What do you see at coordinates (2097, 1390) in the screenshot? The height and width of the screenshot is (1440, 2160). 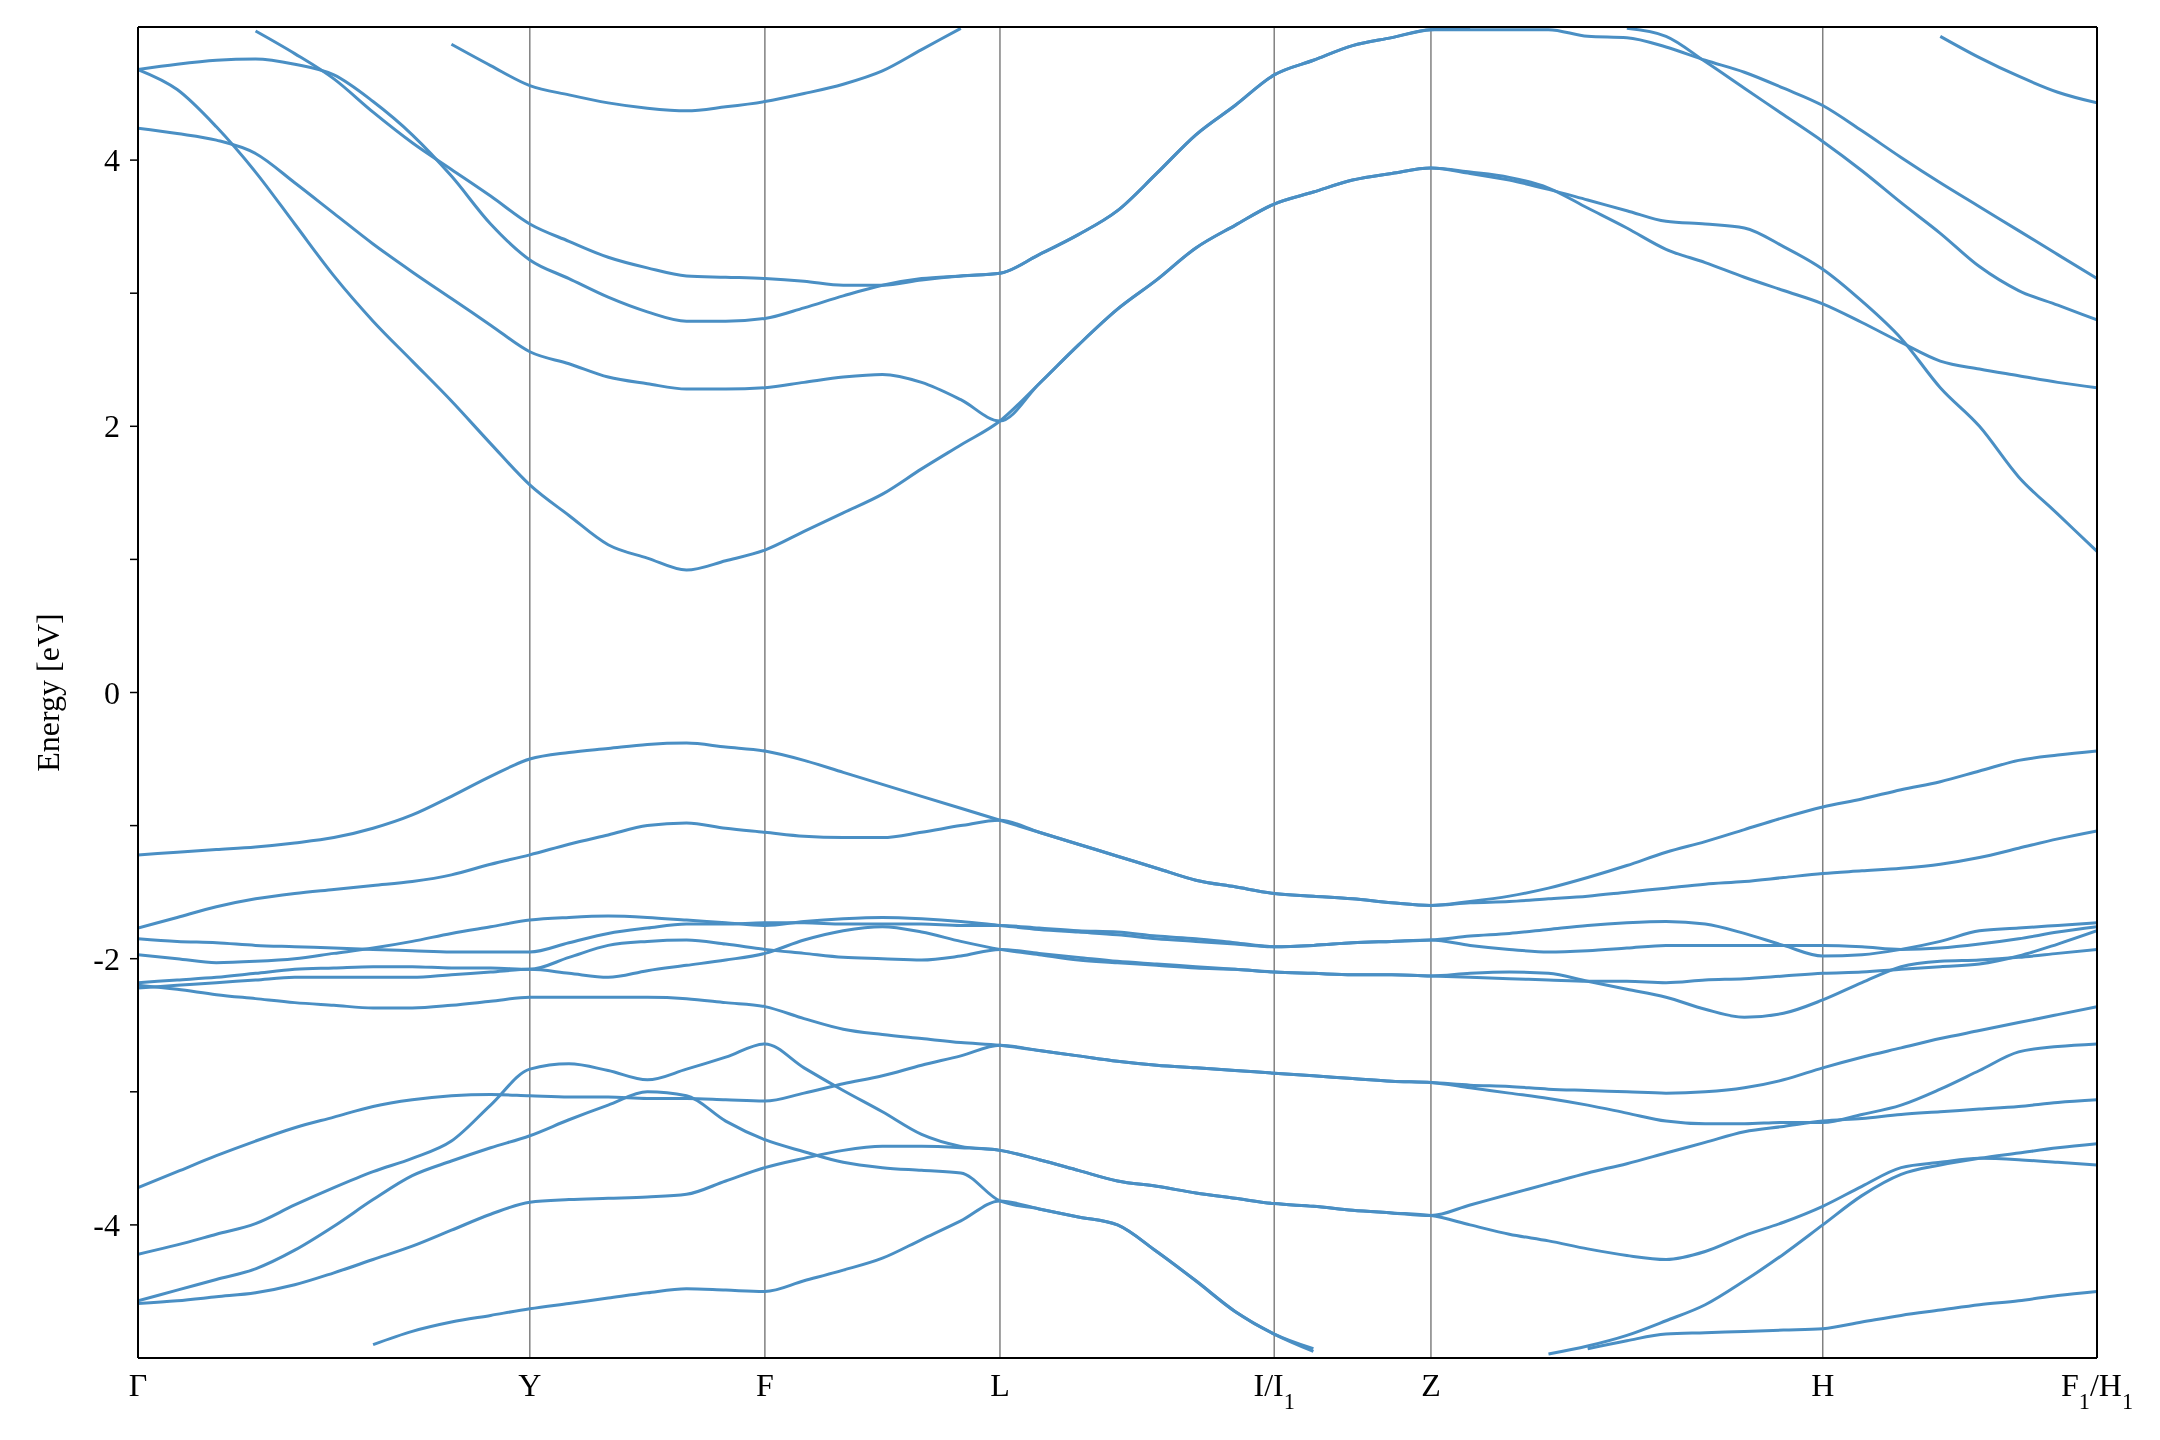 I see `x-tick-label: F$_{1}$/H$_{1}$` at bounding box center [2097, 1390].